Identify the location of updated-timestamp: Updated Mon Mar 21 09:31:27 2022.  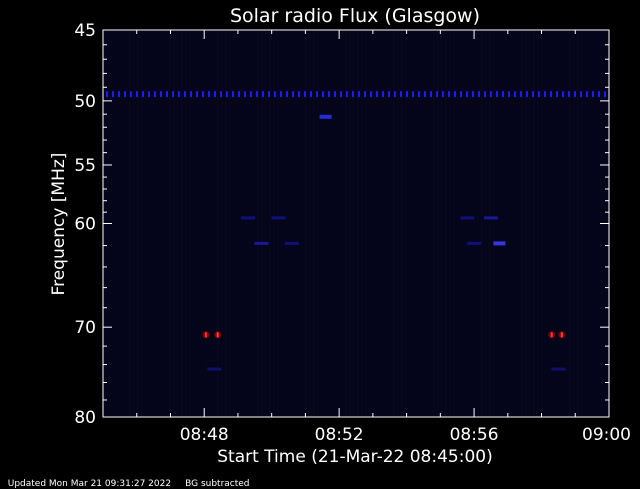
(89, 484).